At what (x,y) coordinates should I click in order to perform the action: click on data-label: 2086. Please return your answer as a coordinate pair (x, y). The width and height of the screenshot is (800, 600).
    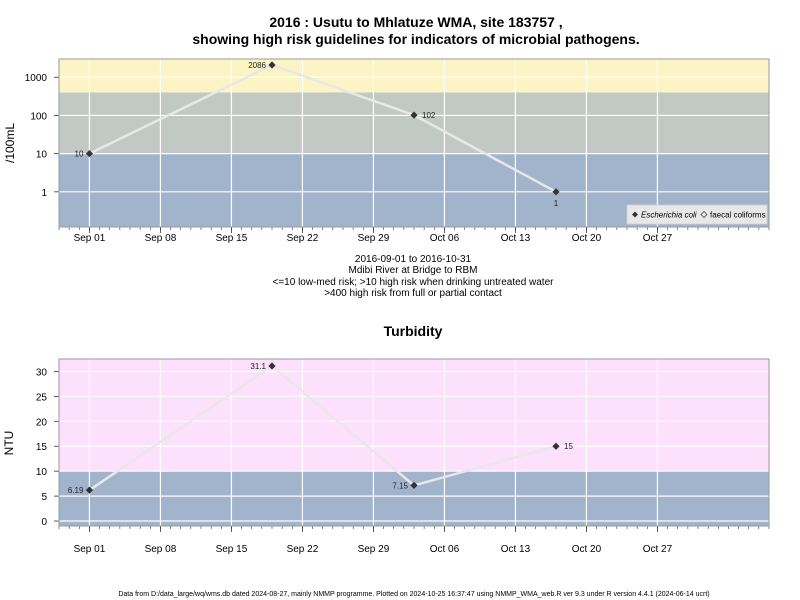
    Looking at the image, I should click on (257, 65).